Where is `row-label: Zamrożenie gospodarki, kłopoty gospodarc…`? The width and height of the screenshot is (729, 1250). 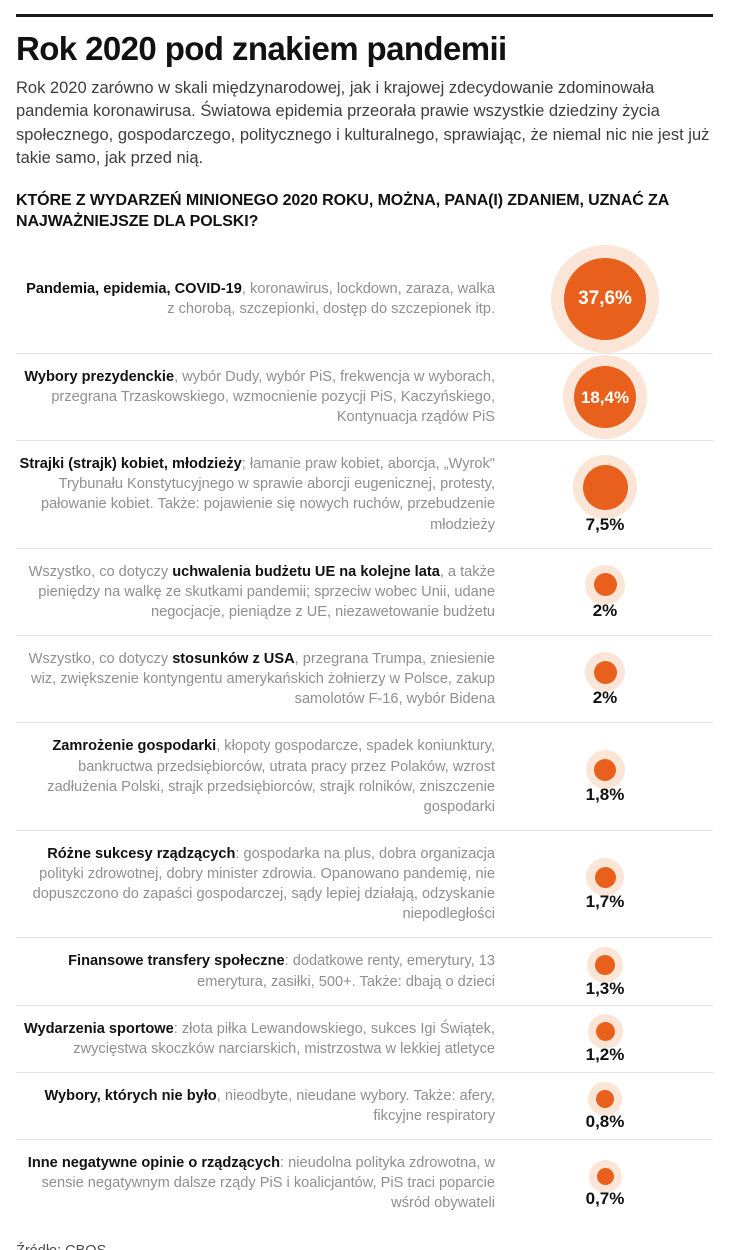
row-label: Zamrożenie gospodarki, kłopoty gospodarc… is located at coordinates (256, 776).